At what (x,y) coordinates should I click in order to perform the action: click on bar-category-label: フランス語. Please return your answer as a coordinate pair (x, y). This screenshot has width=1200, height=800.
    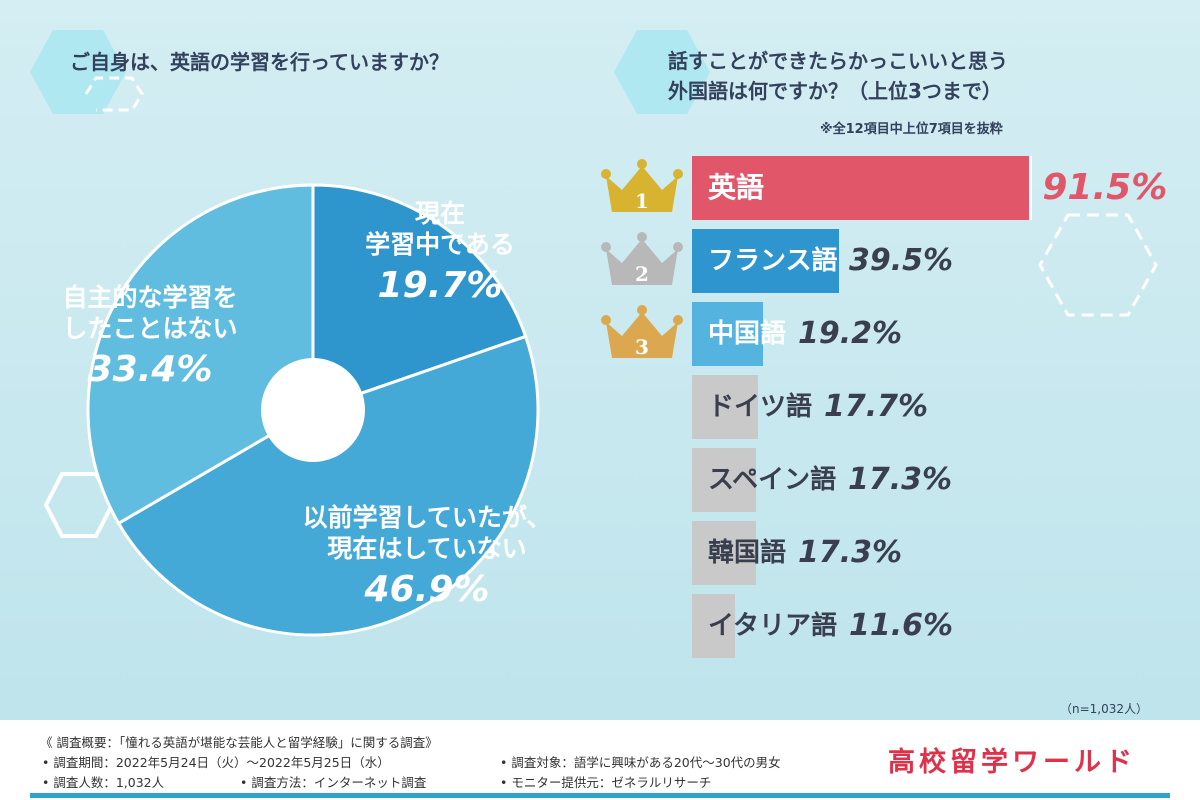
    Looking at the image, I should click on (773, 261).